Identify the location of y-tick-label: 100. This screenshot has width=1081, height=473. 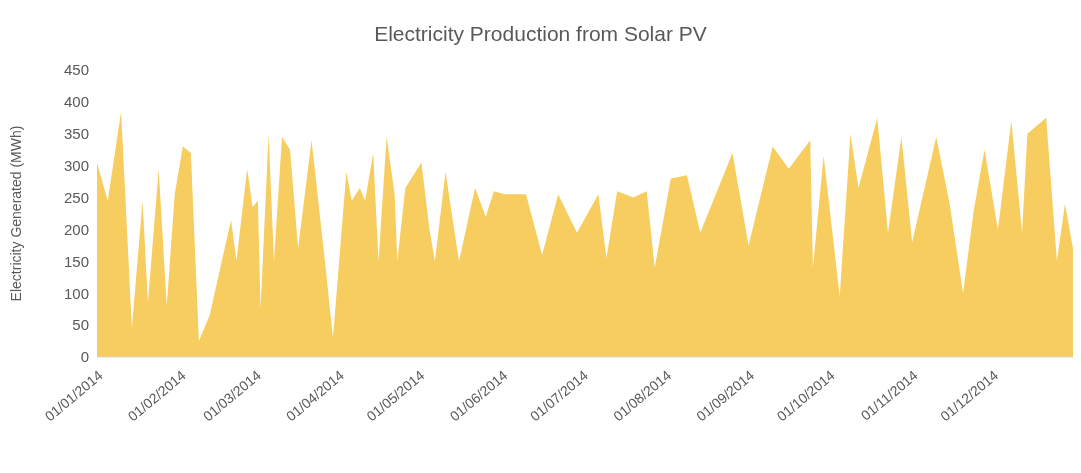
(76, 293).